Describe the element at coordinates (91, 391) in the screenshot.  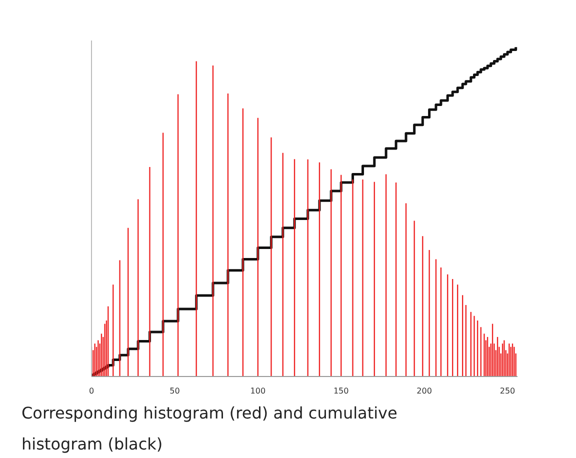
I see `x-tick-label: 0` at that location.